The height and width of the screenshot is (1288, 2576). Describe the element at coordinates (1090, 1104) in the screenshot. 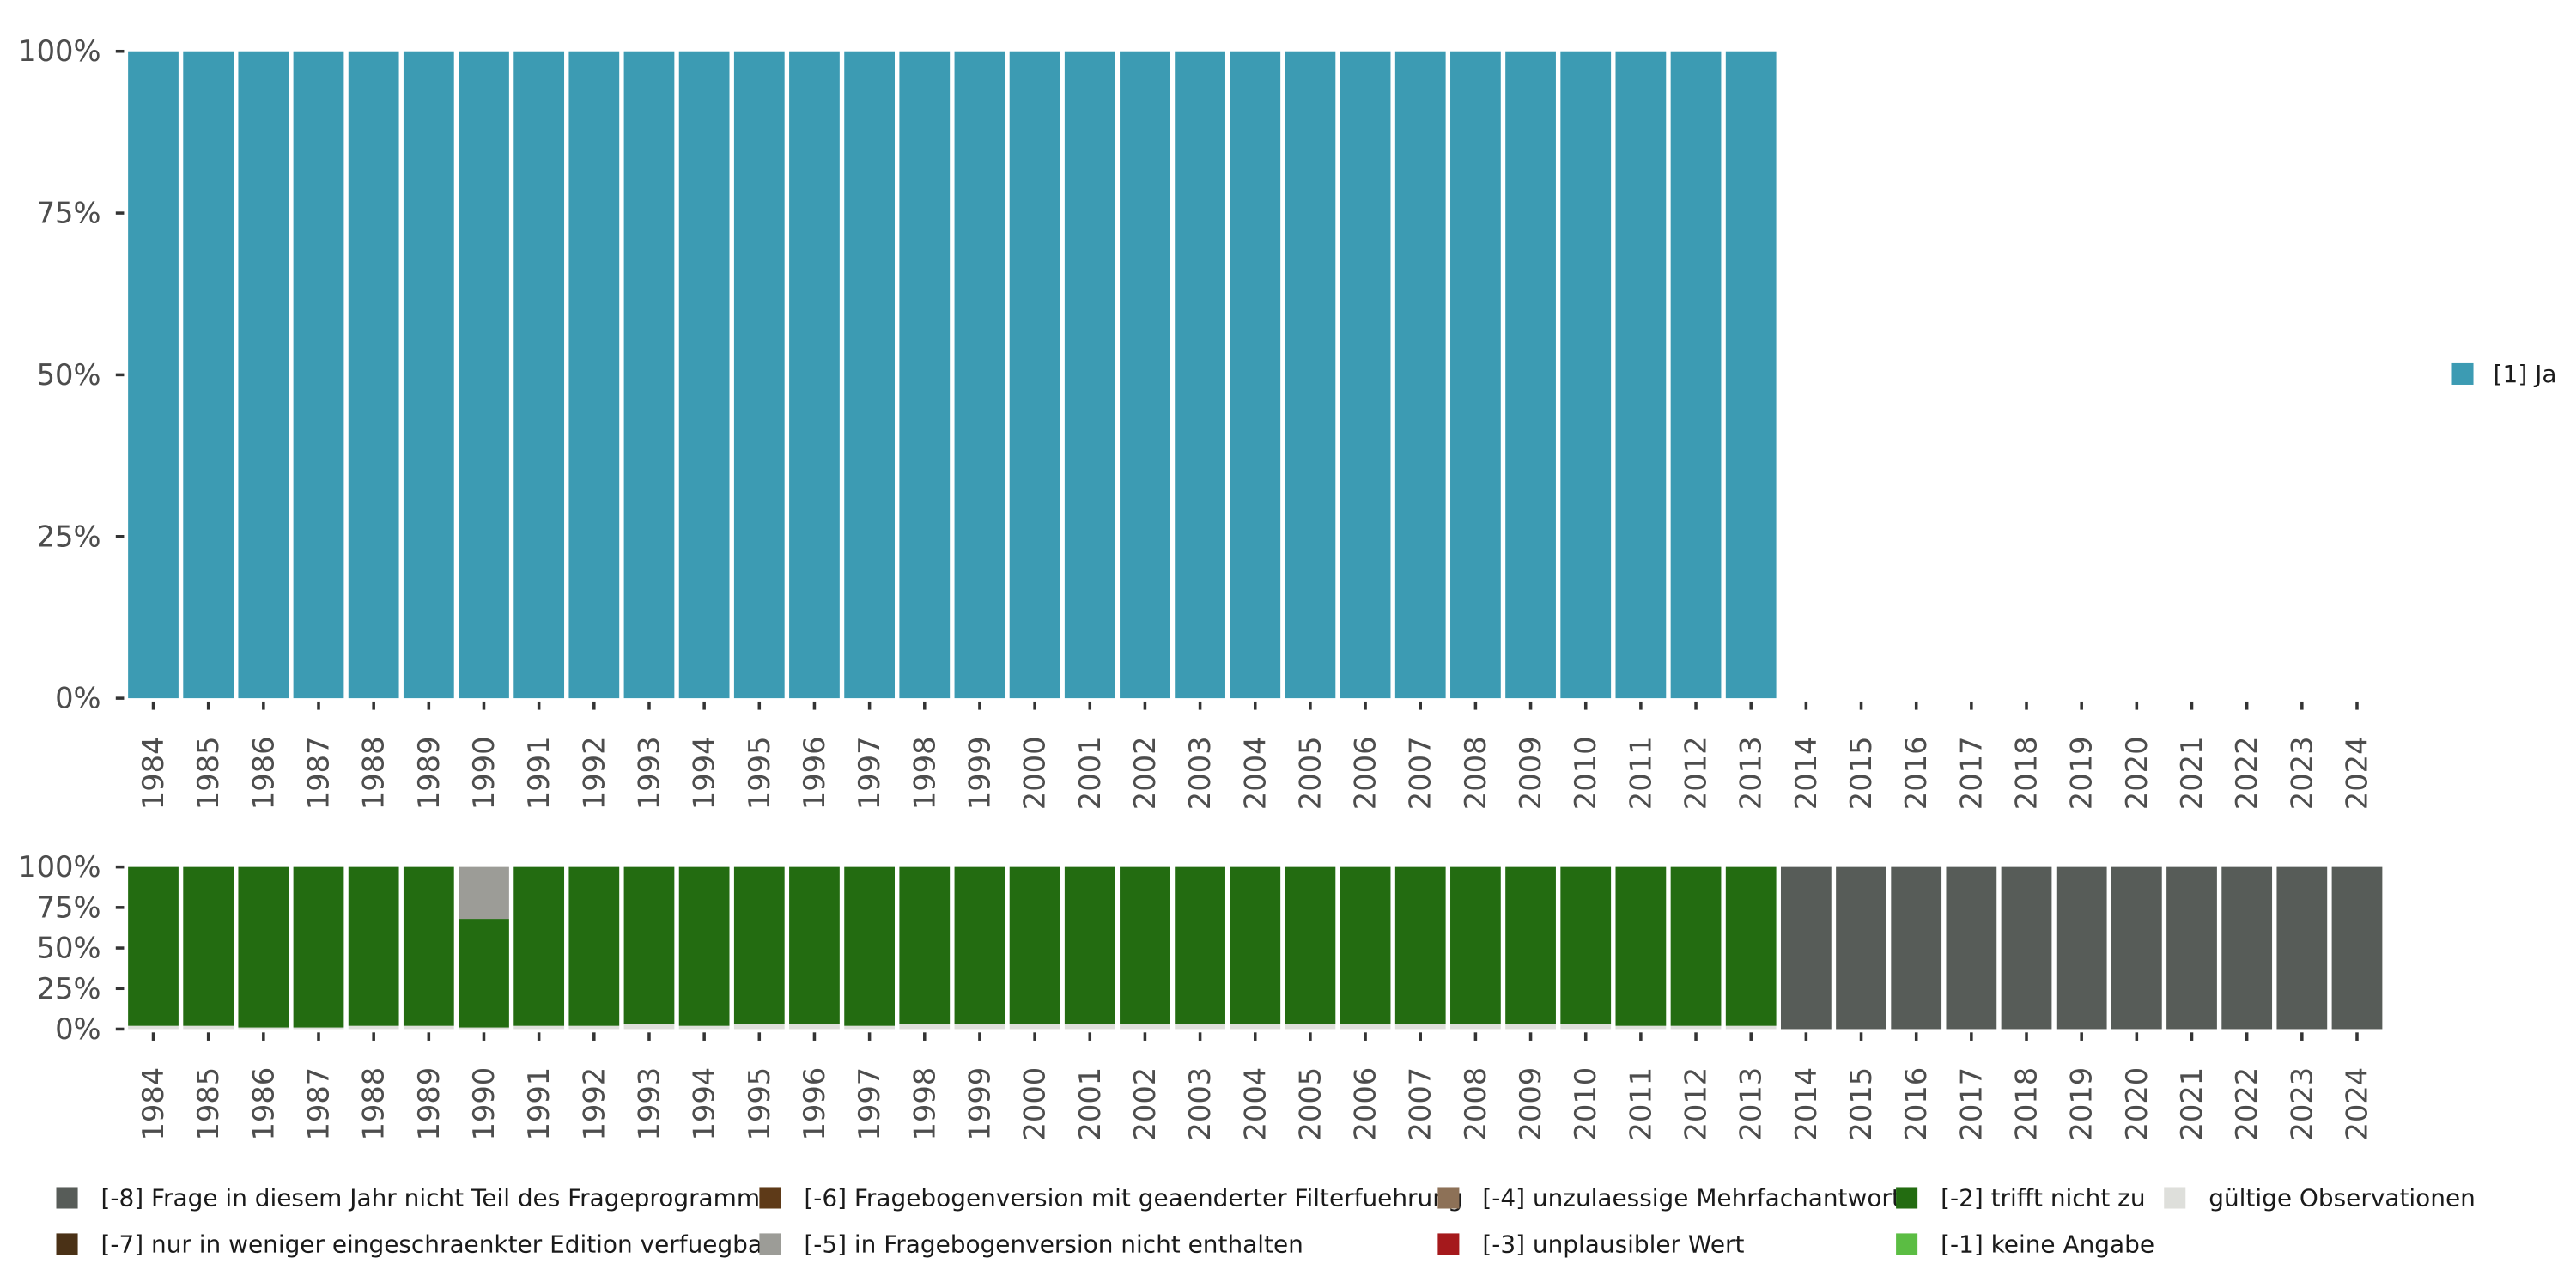

I see `x-tick-label: 2001` at that location.